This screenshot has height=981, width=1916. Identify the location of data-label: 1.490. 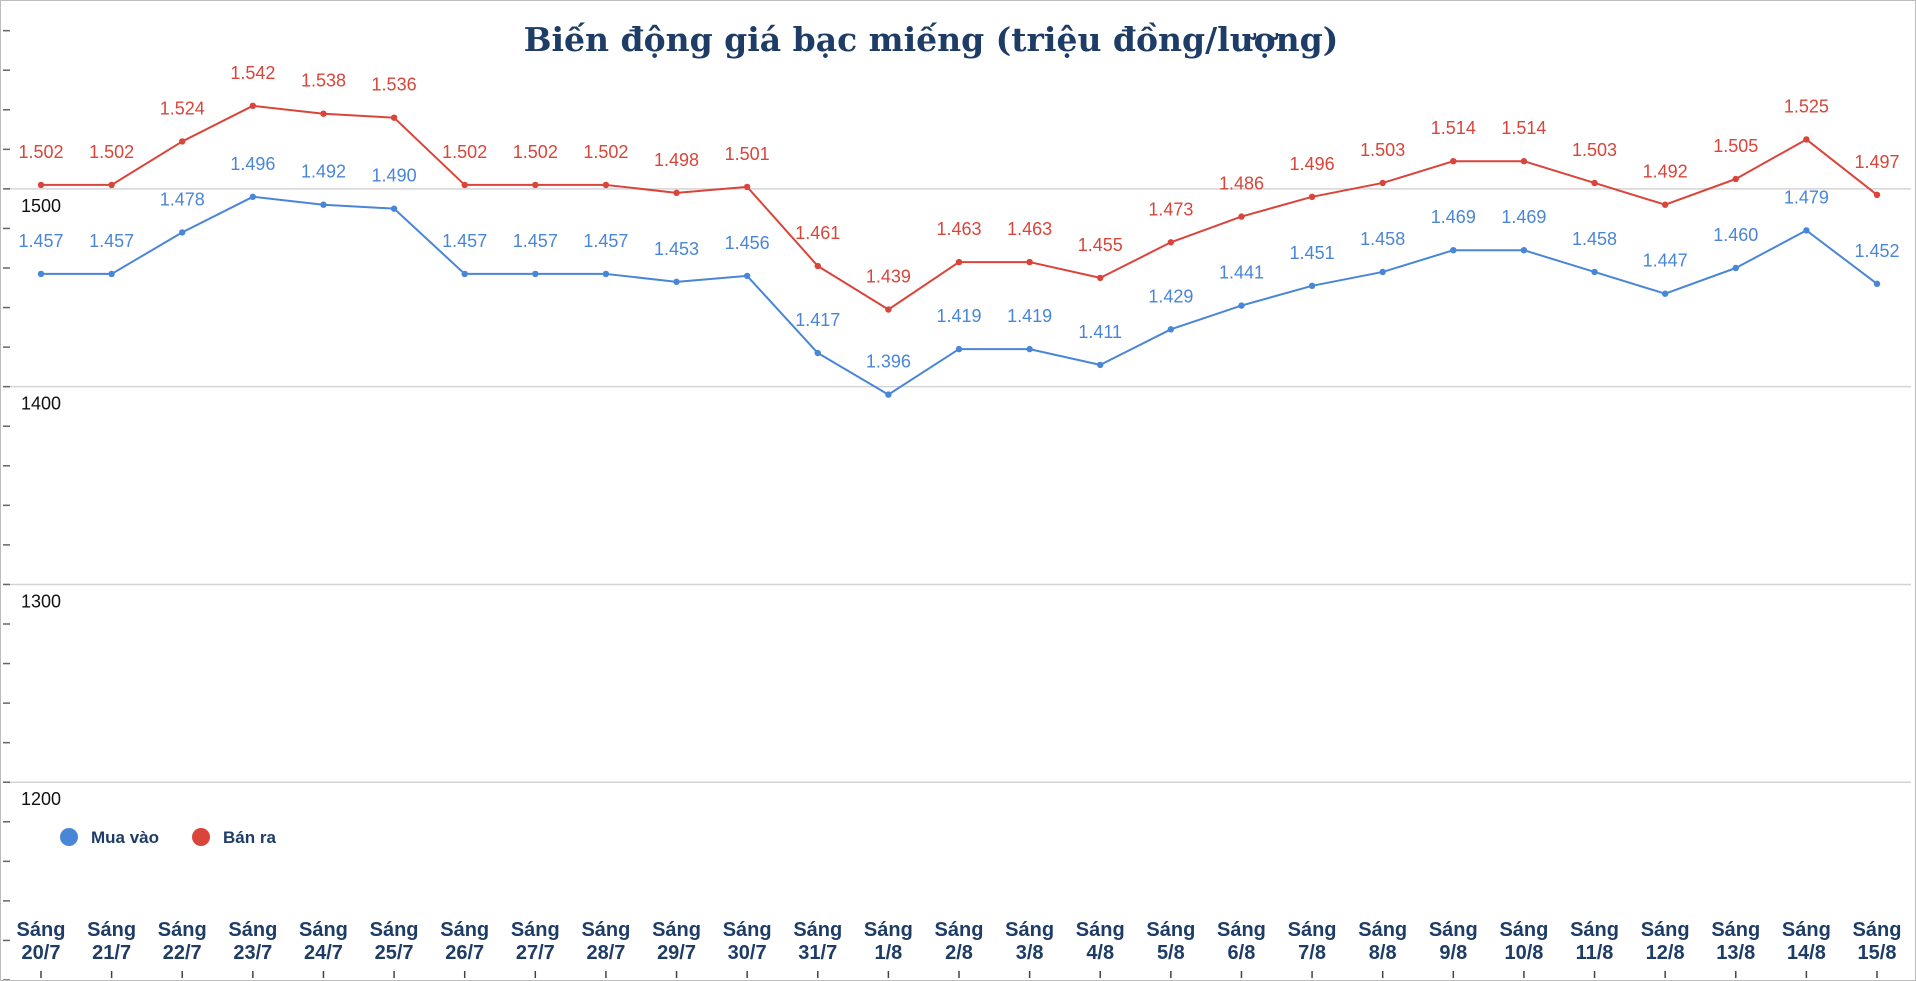
(394, 176).